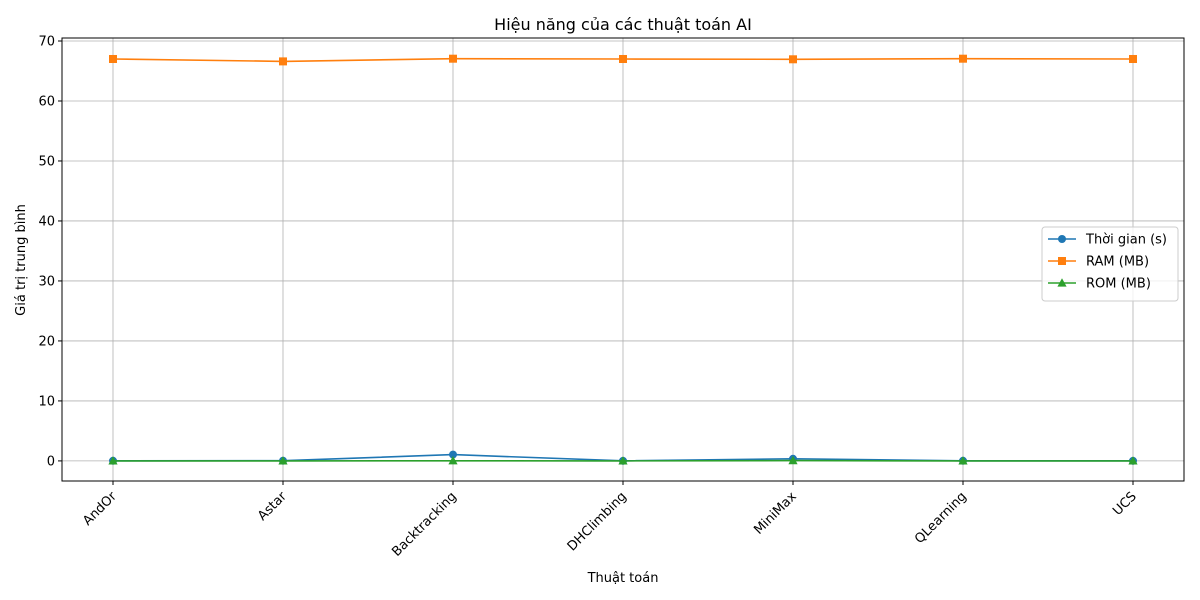 Image resolution: width=1200 pixels, height=600 pixels. What do you see at coordinates (623, 24) in the screenshot?
I see `chart-title: Hiệu năng của các thuật toán AI` at bounding box center [623, 24].